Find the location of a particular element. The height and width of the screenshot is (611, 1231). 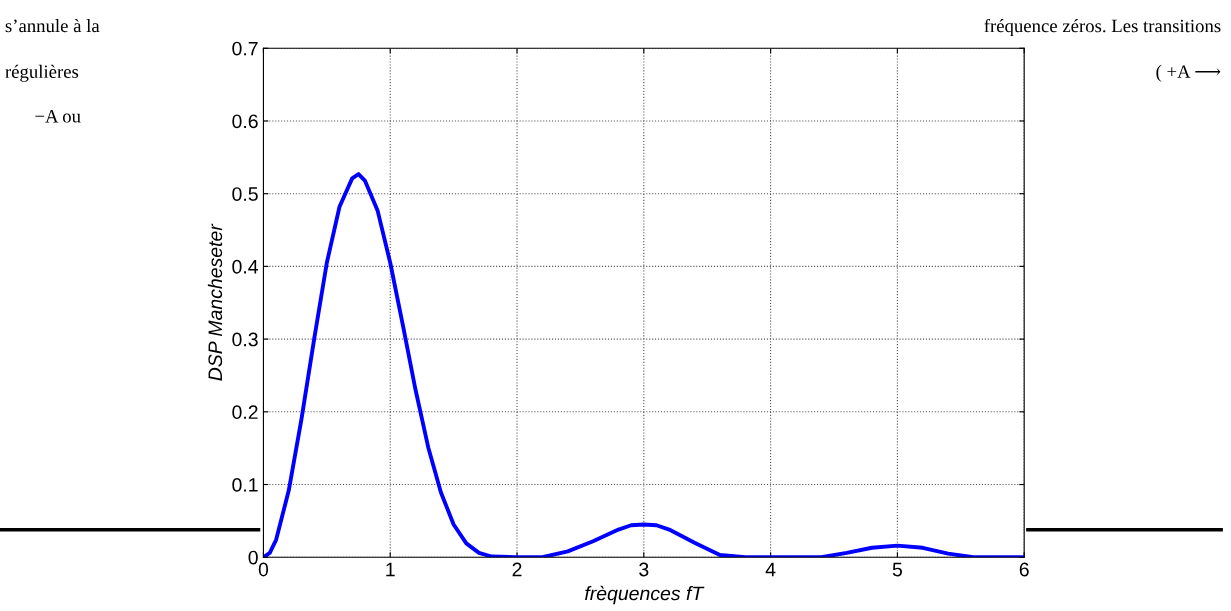

y-tick-label: 0.6 is located at coordinates (245, 121).